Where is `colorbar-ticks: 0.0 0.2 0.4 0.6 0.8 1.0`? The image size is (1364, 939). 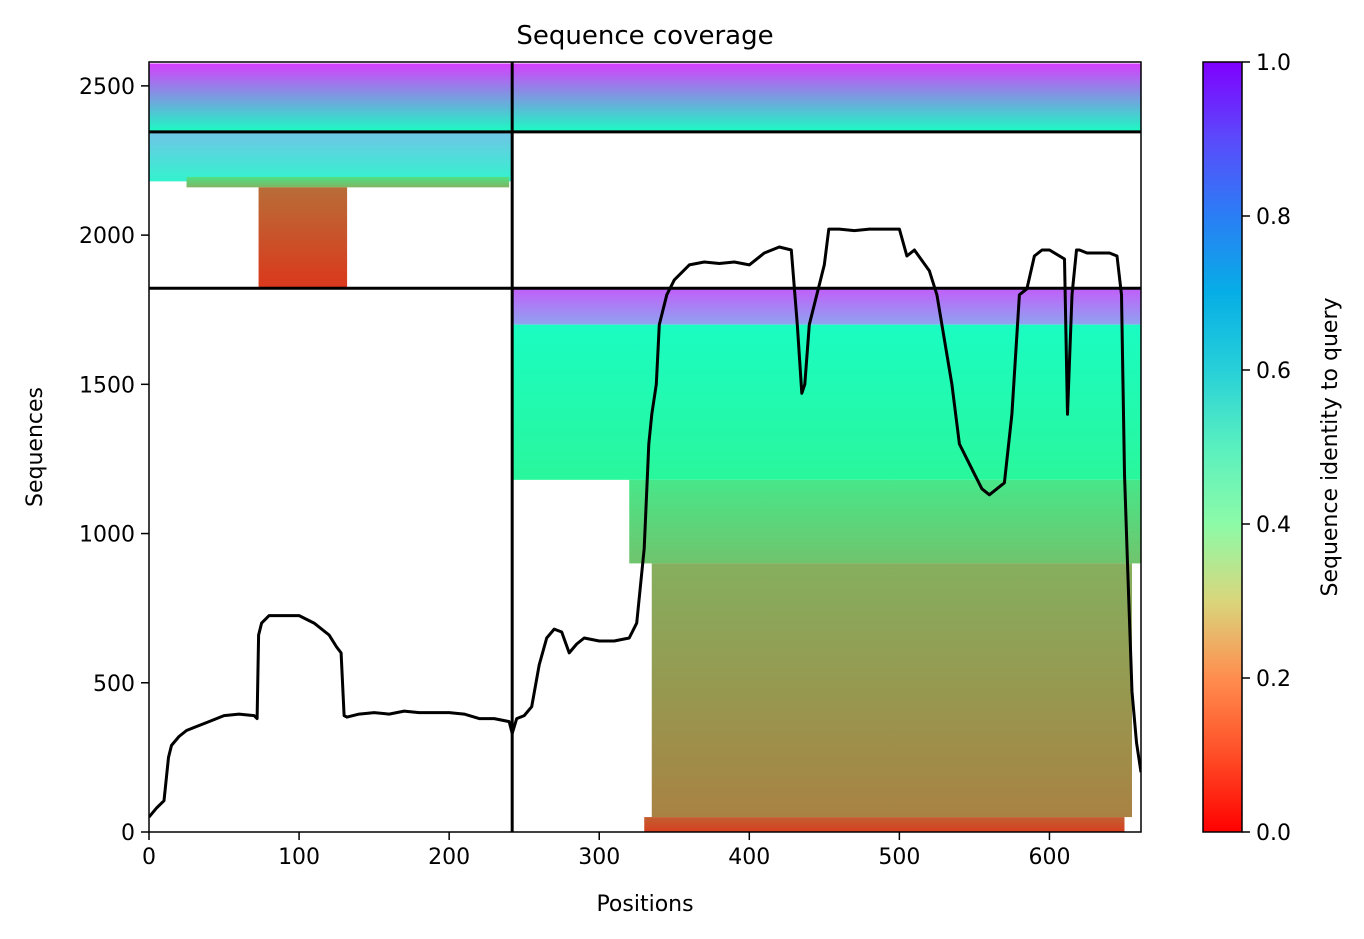 colorbar-ticks: 0.0 0.2 0.4 0.6 0.8 1.0 is located at coordinates (1266, 448).